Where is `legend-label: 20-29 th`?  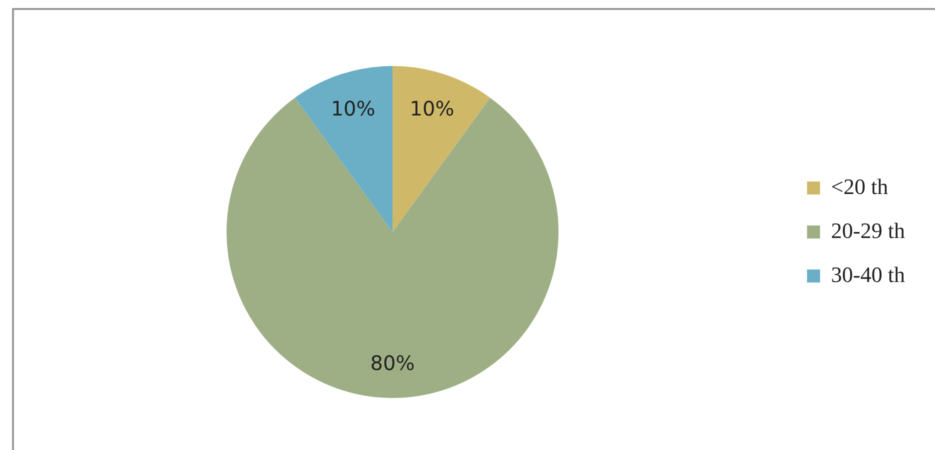 legend-label: 20-29 th is located at coordinates (868, 230).